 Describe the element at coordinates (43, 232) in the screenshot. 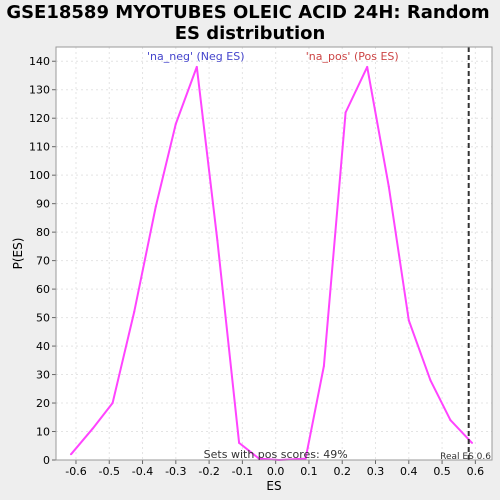

I see `y-tick-label: 80` at that location.